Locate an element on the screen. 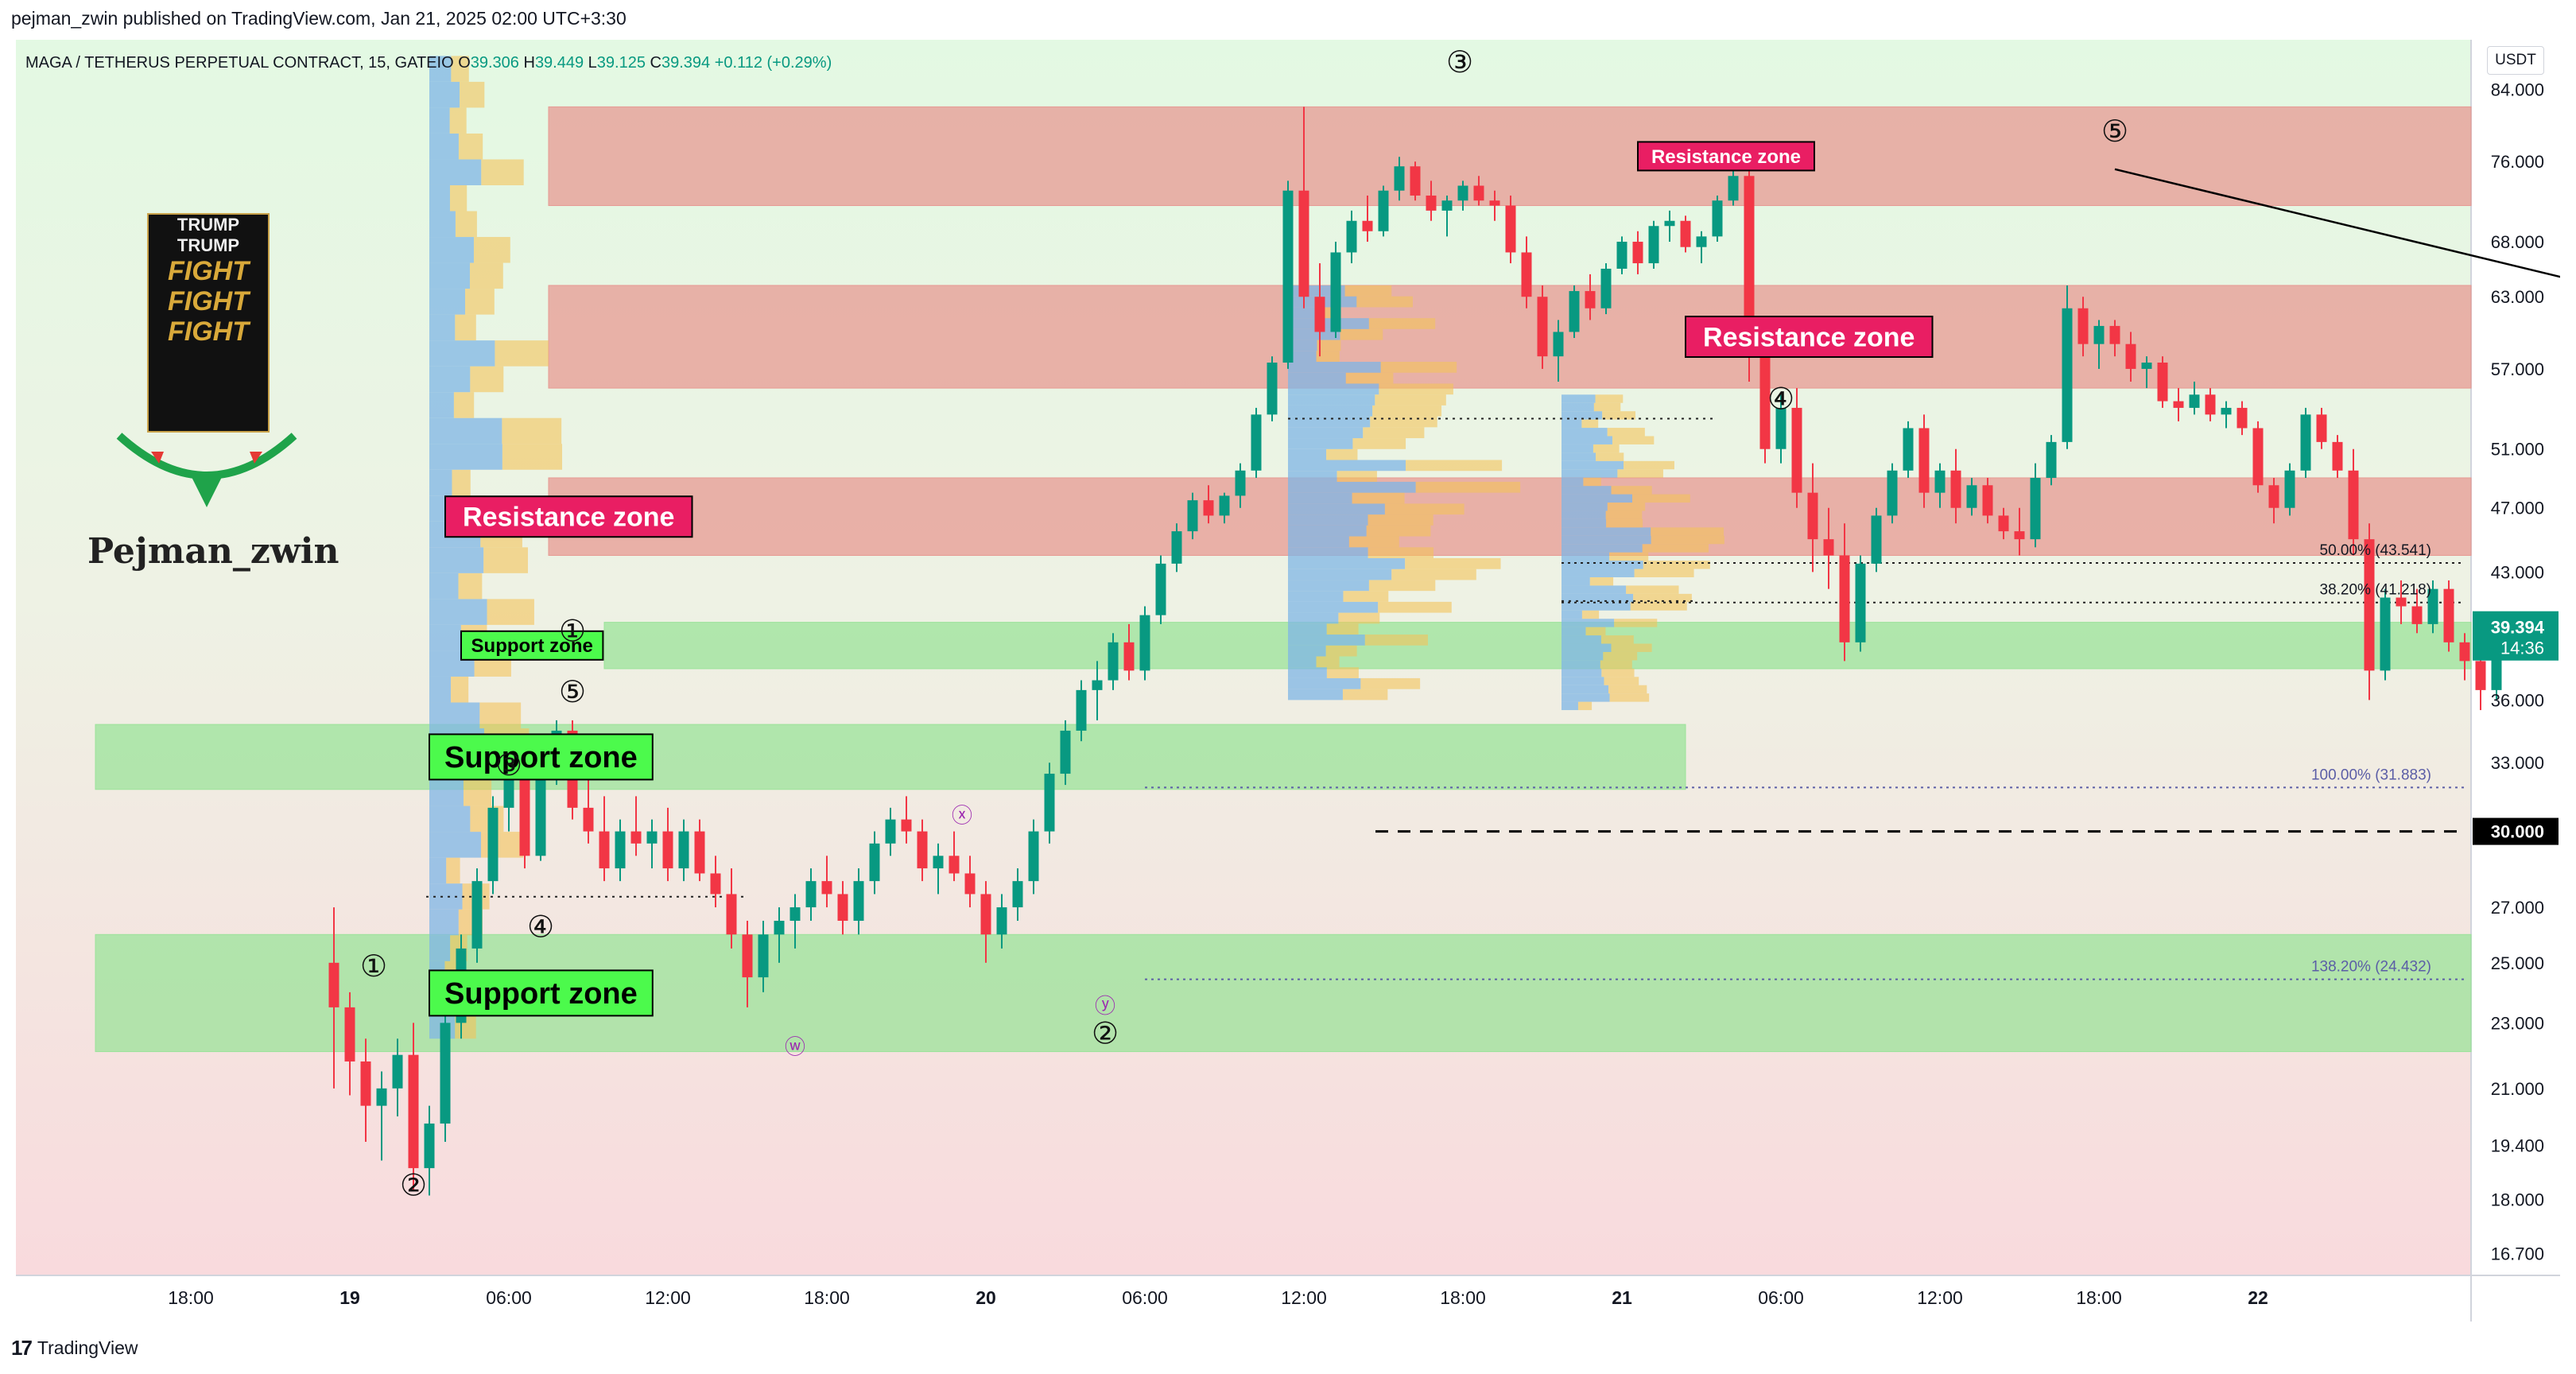 The image size is (2576, 1374). poster-title-2: TRUMP is located at coordinates (209, 245).